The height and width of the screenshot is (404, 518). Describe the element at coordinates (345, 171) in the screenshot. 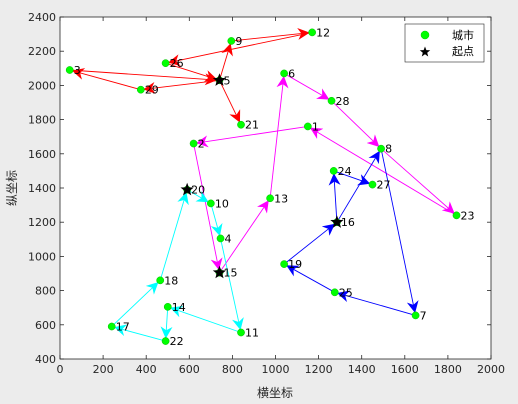

I see `city-label-24: 24` at that location.